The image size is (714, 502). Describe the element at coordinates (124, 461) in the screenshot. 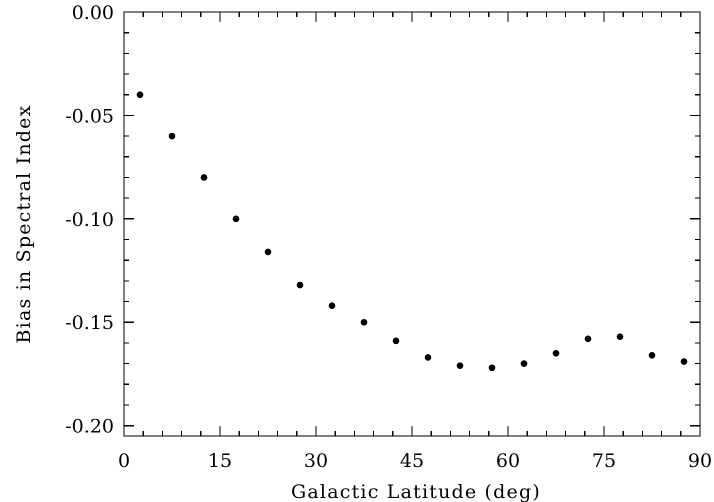

I see `x-tick-label: 0` at that location.